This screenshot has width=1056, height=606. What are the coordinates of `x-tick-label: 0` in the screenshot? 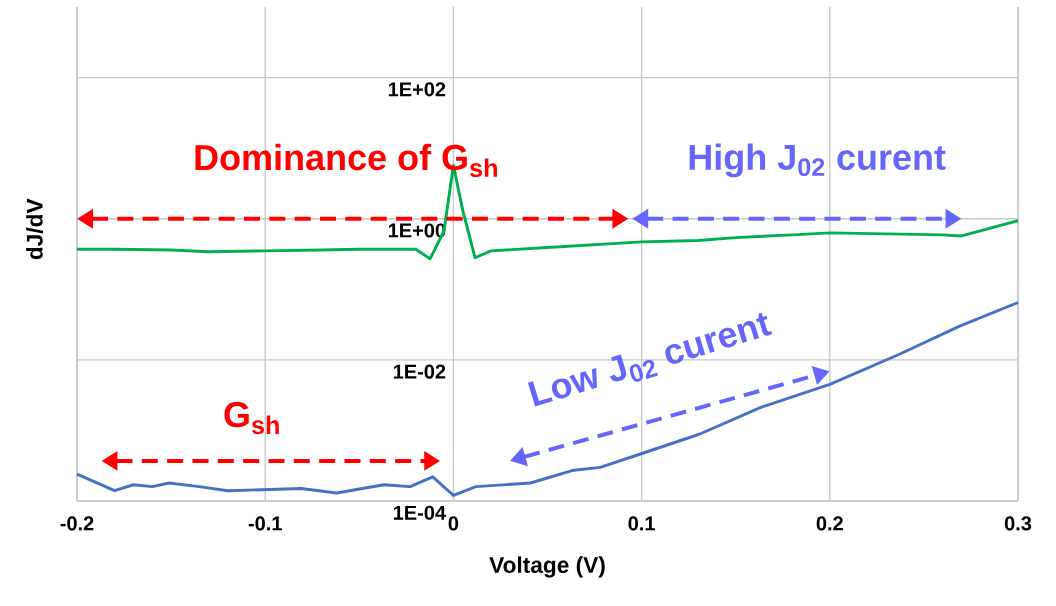 It's located at (453, 523).